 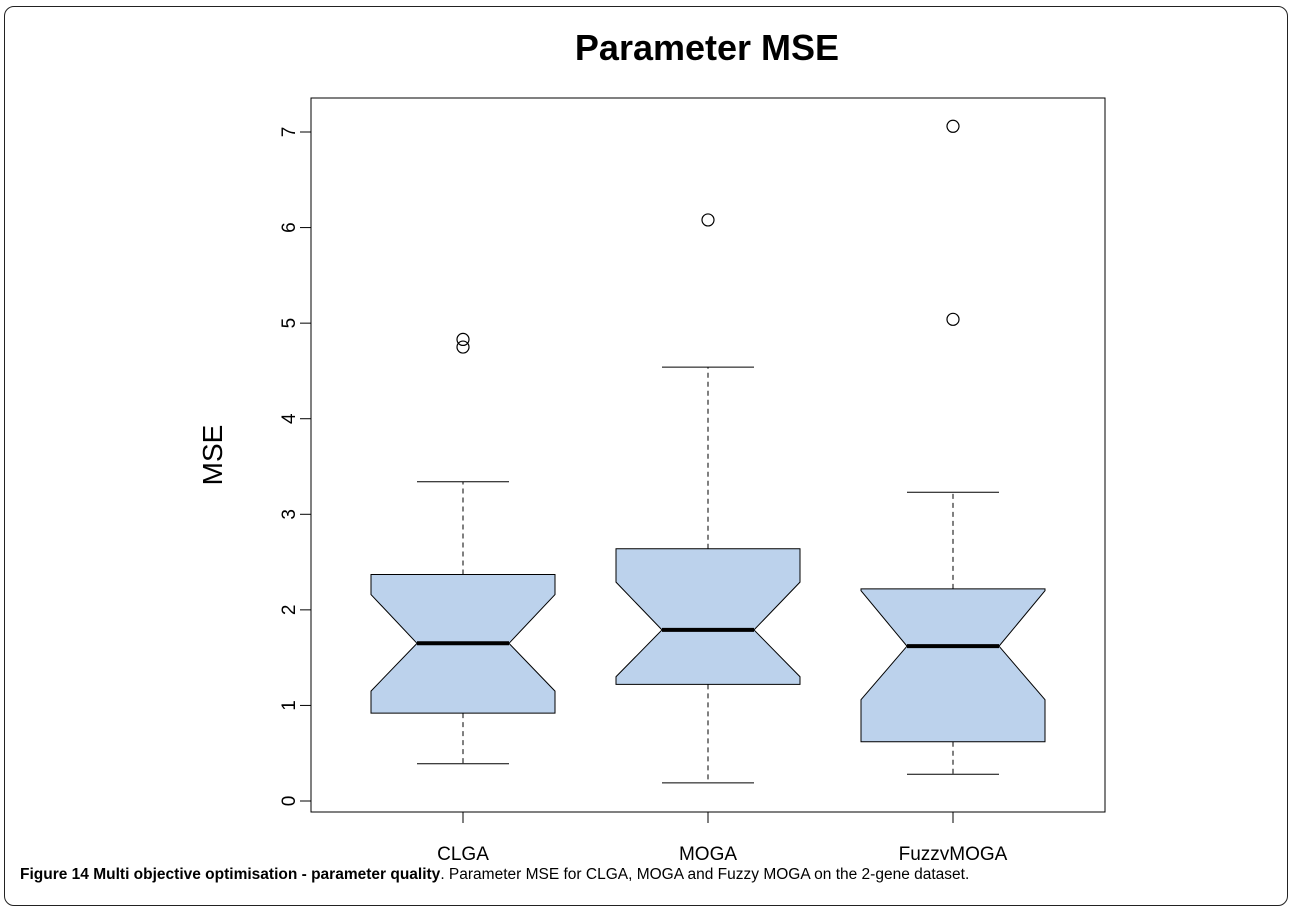 I want to click on x-axis: CLGA MOGA FuzzyMOGA, so click(x=722, y=835).